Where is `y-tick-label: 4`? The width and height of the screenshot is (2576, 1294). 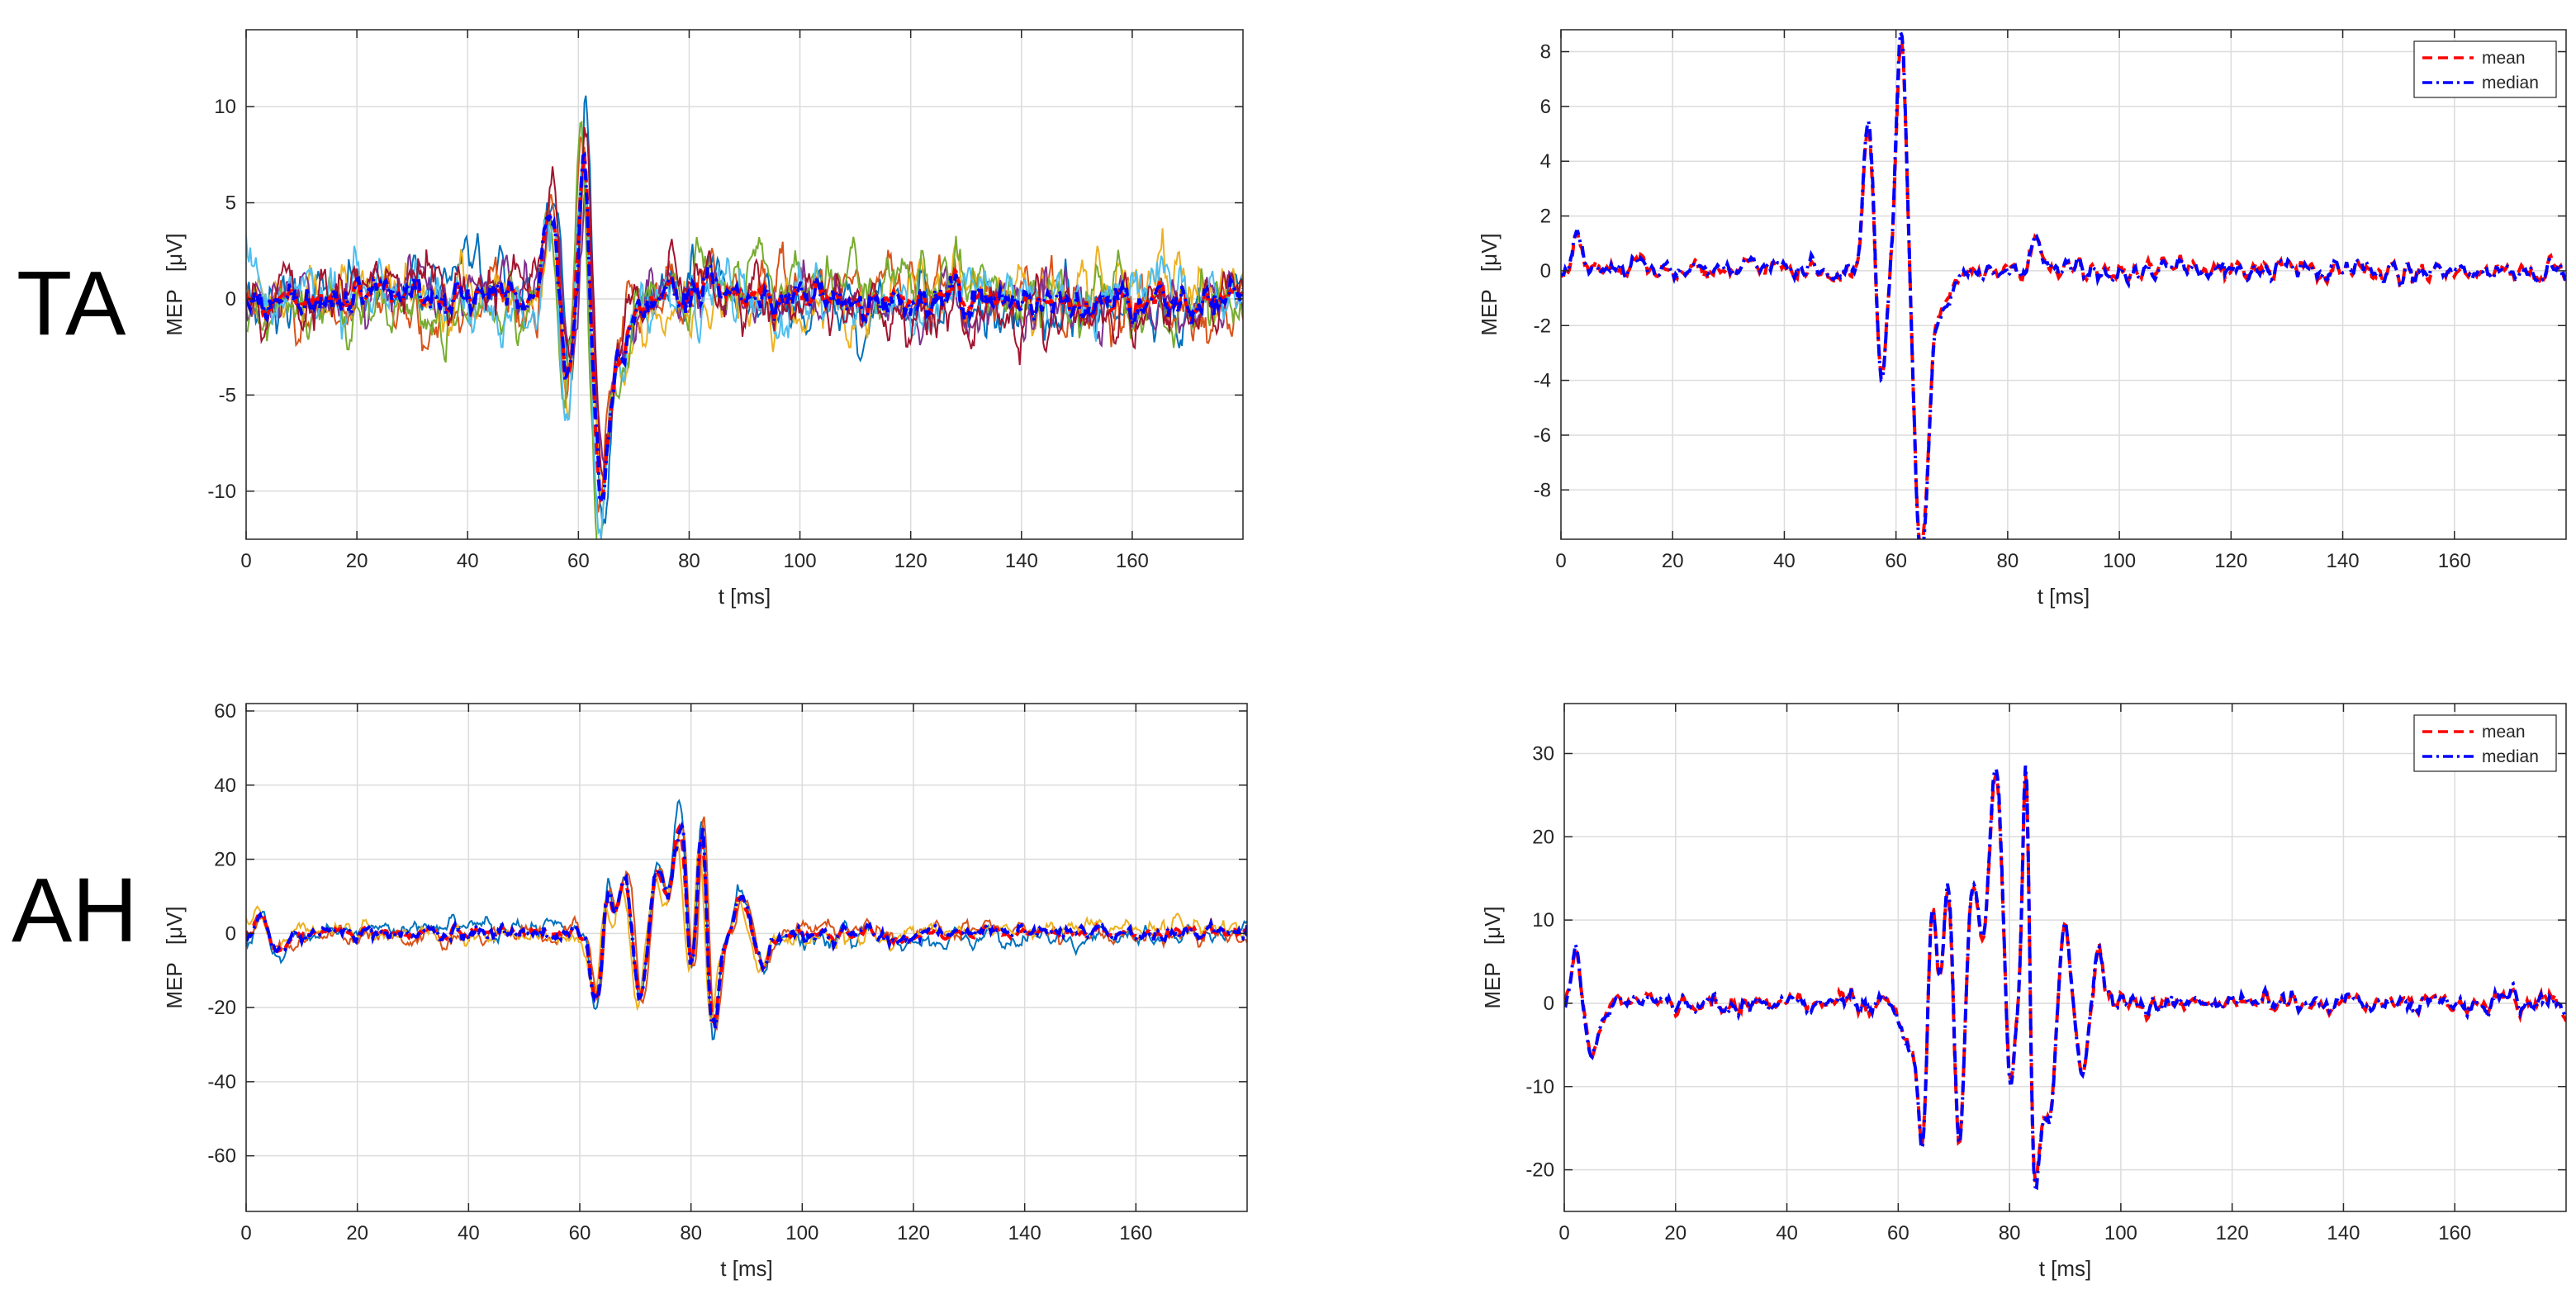
y-tick-label: 4 is located at coordinates (1545, 161).